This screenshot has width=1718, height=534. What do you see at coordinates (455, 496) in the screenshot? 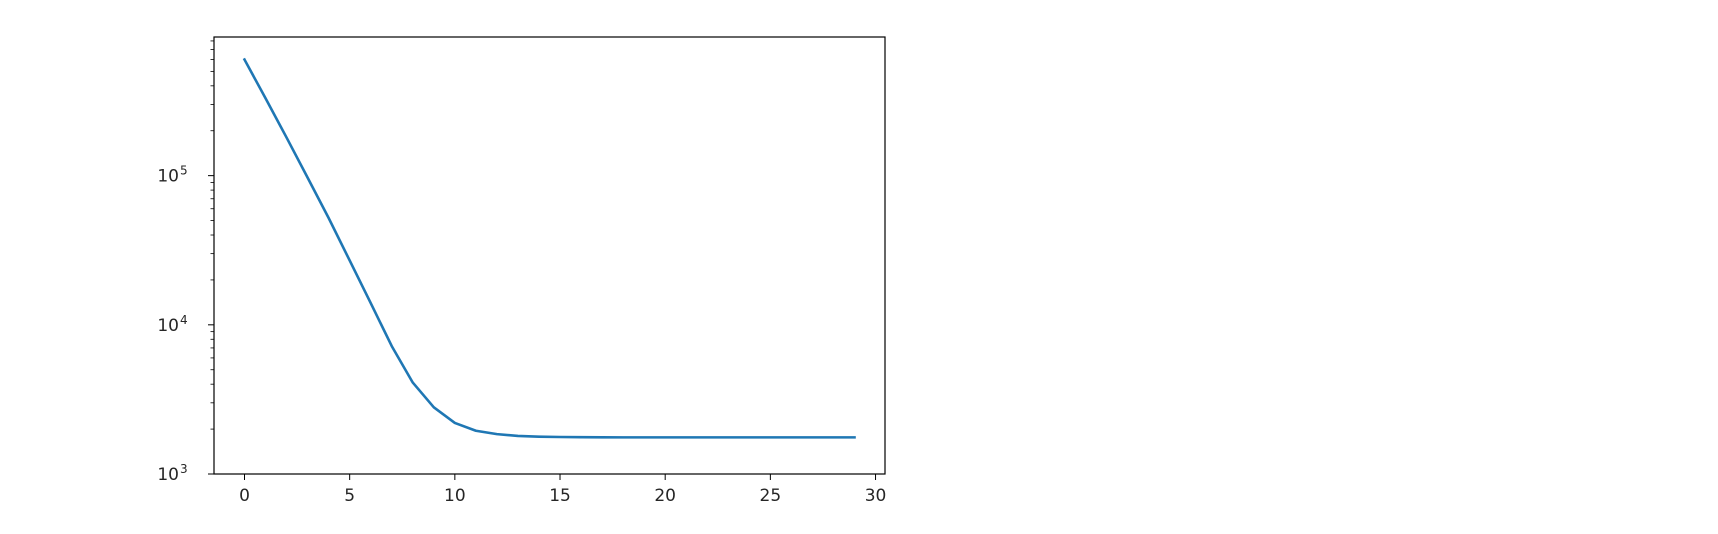
I see `x-tick-label: 10` at bounding box center [455, 496].